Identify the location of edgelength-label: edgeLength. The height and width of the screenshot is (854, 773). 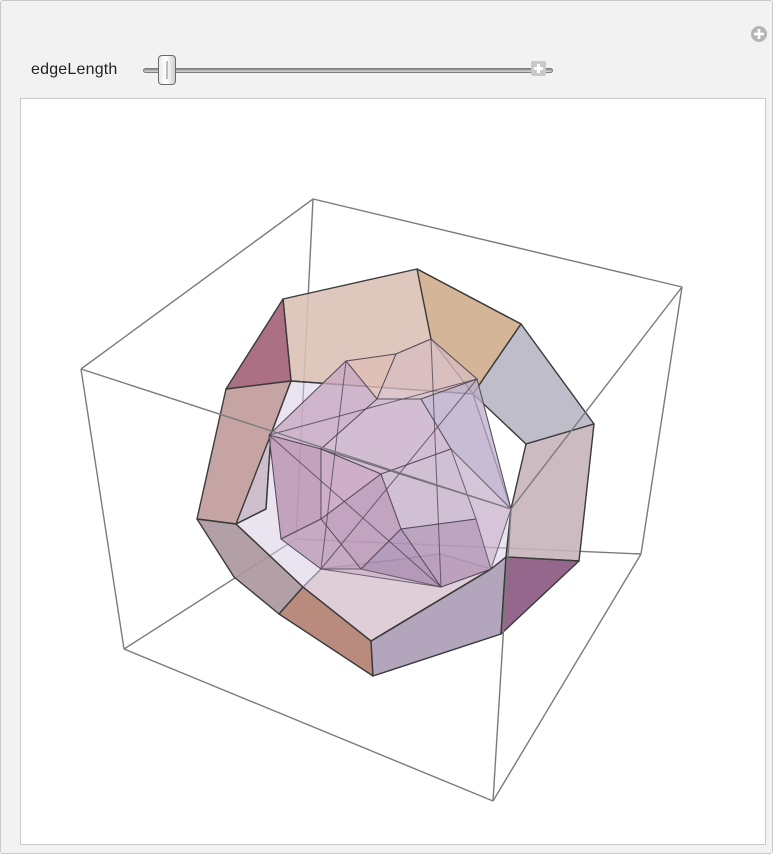
(74, 69).